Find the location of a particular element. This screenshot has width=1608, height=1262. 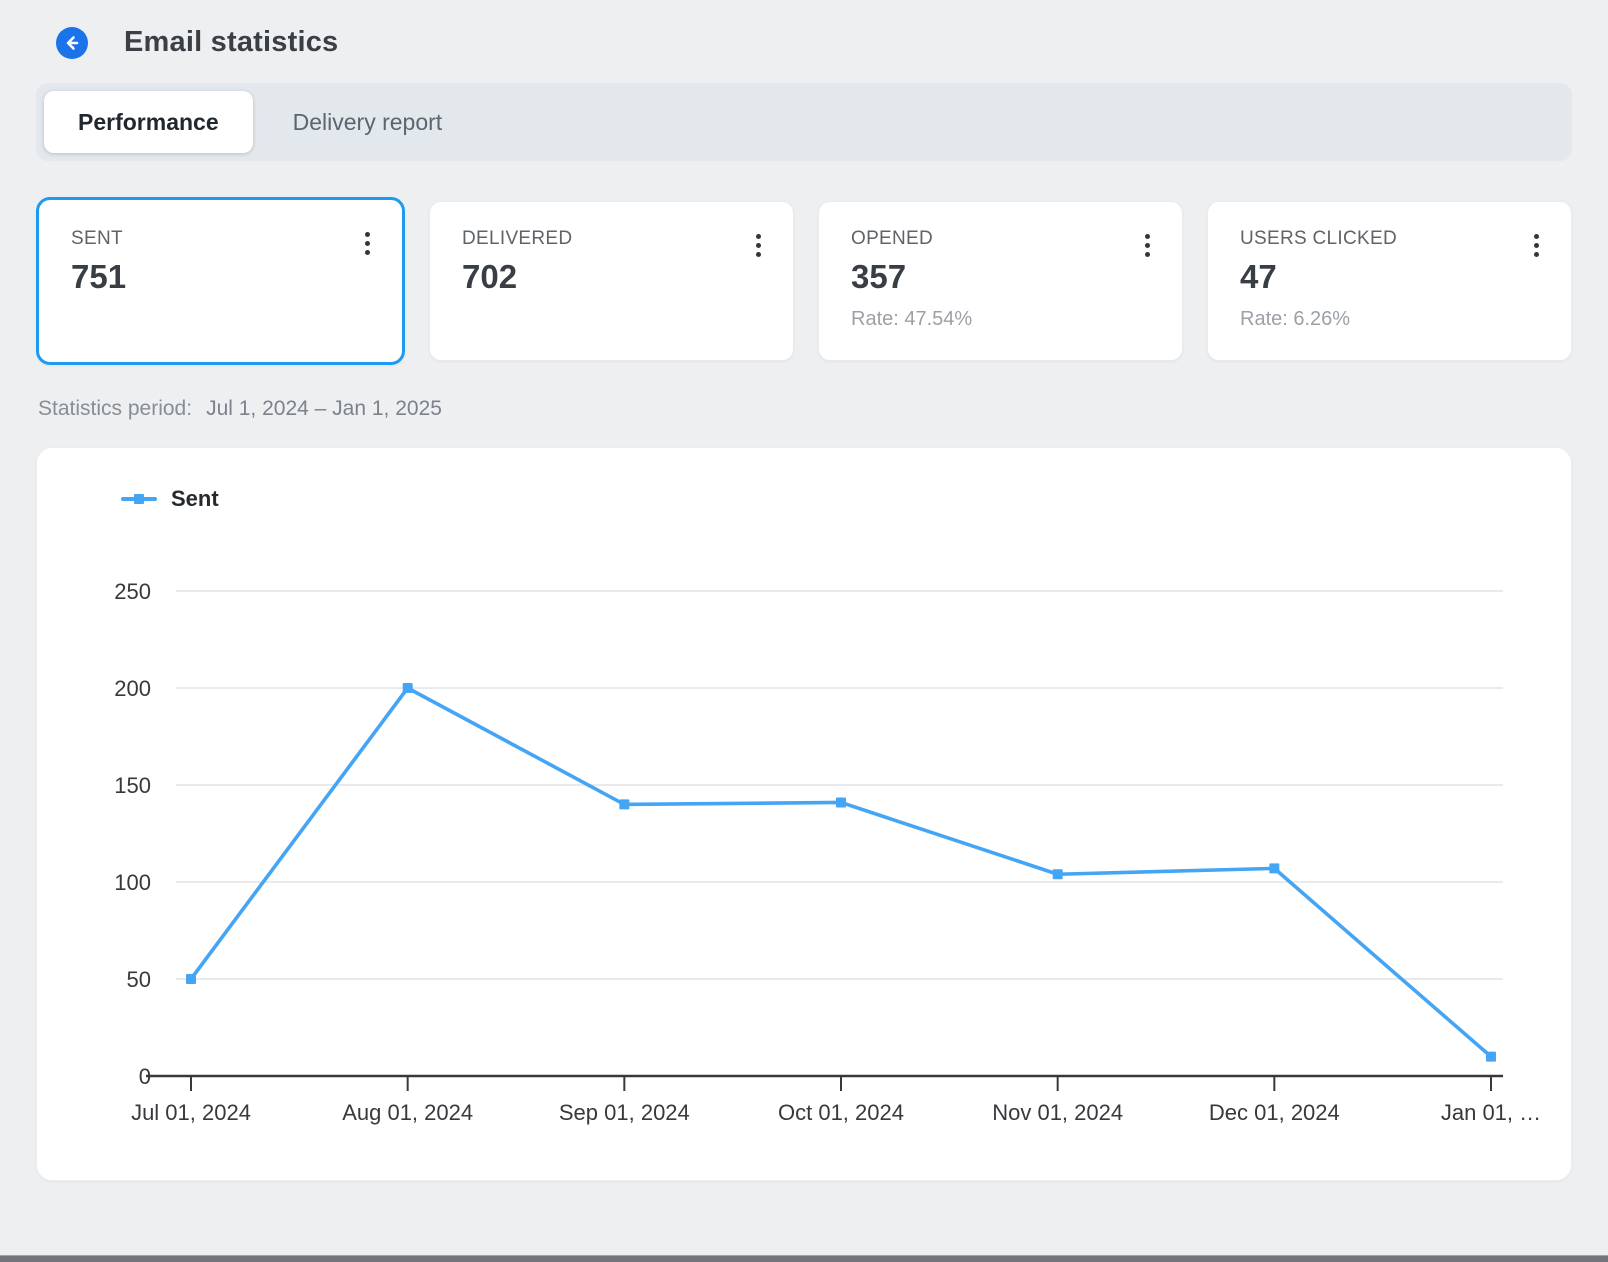

stat-card-delivered: DELIVERED 702 is located at coordinates (611, 281).